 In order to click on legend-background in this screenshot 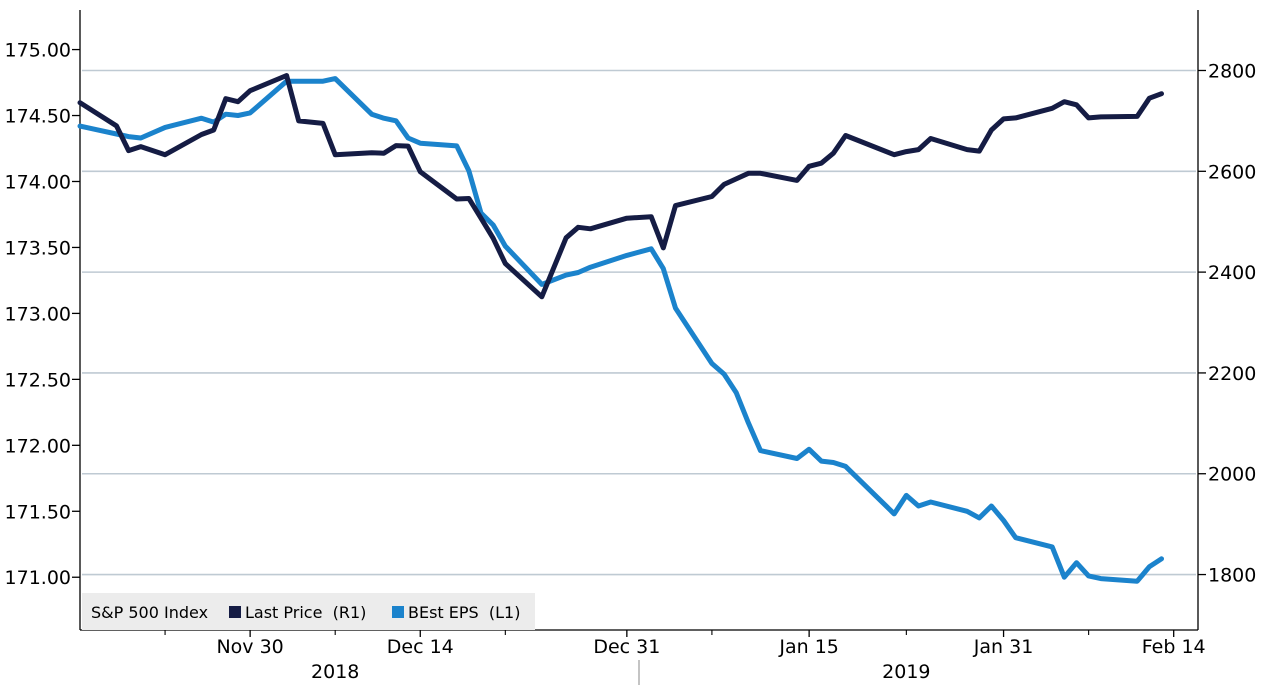, I will do `click(308, 611)`.